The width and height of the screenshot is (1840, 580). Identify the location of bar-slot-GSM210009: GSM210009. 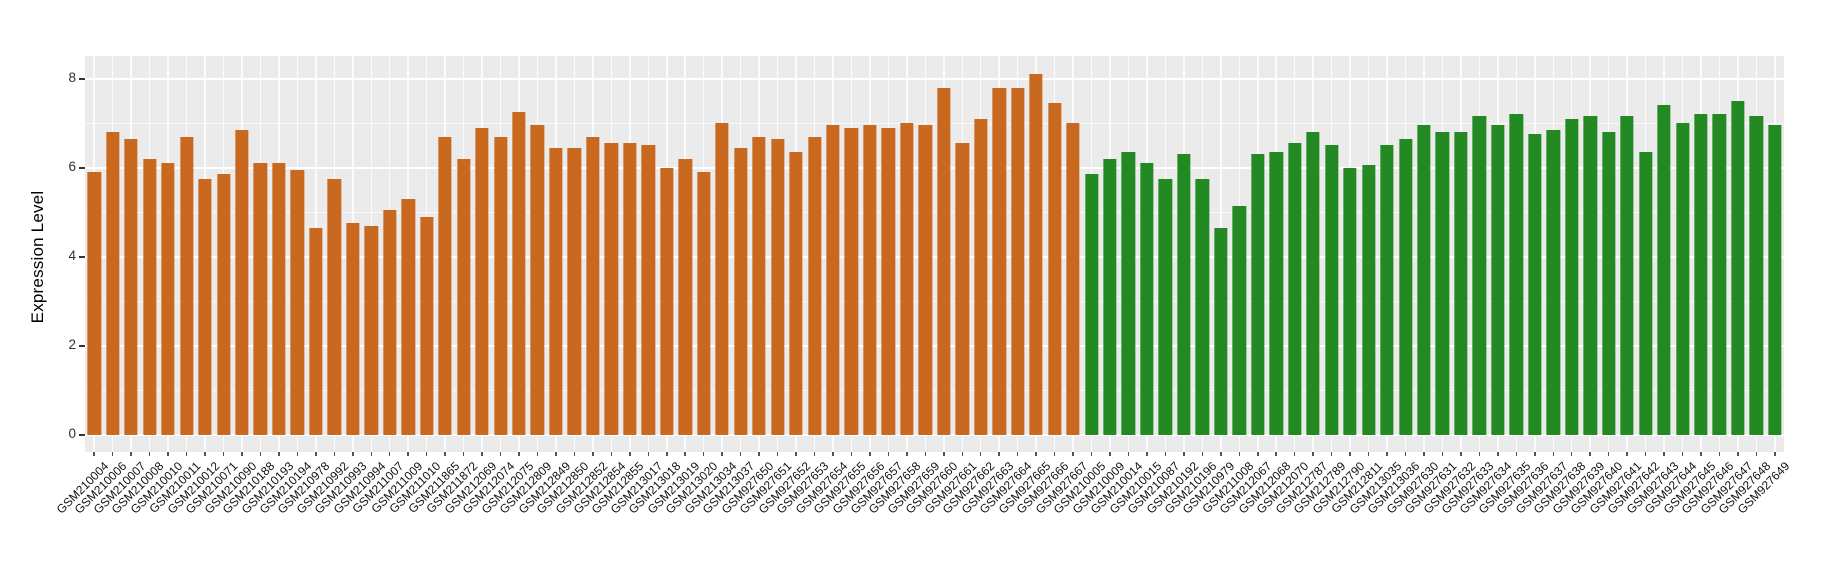
(1098, 286).